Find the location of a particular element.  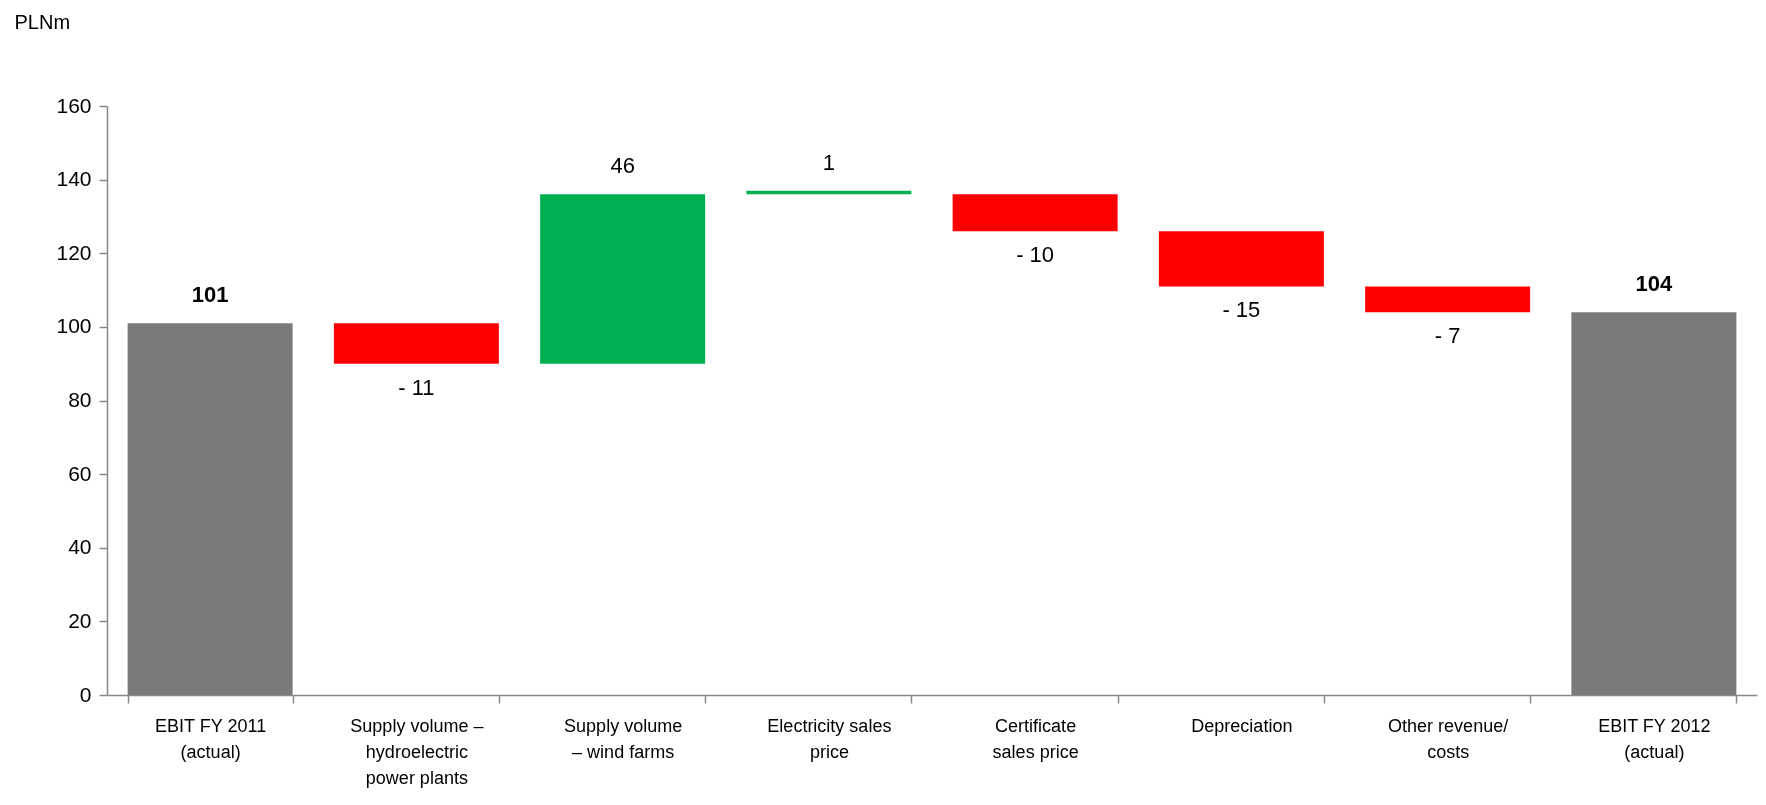

data-label: - 10 is located at coordinates (1035, 255).